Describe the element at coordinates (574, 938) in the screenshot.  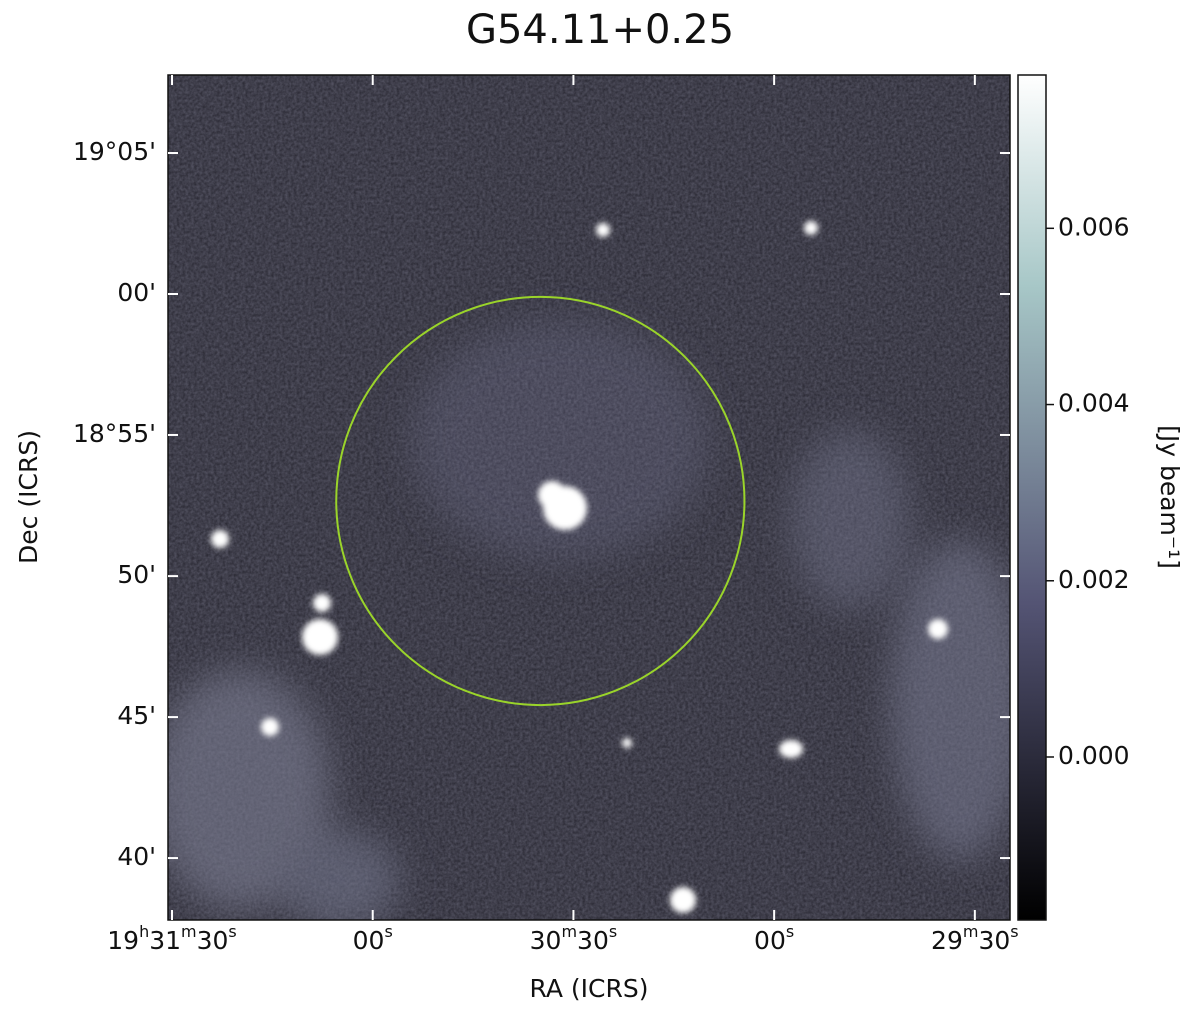
I see `x-tick-label: 30m30s` at that location.